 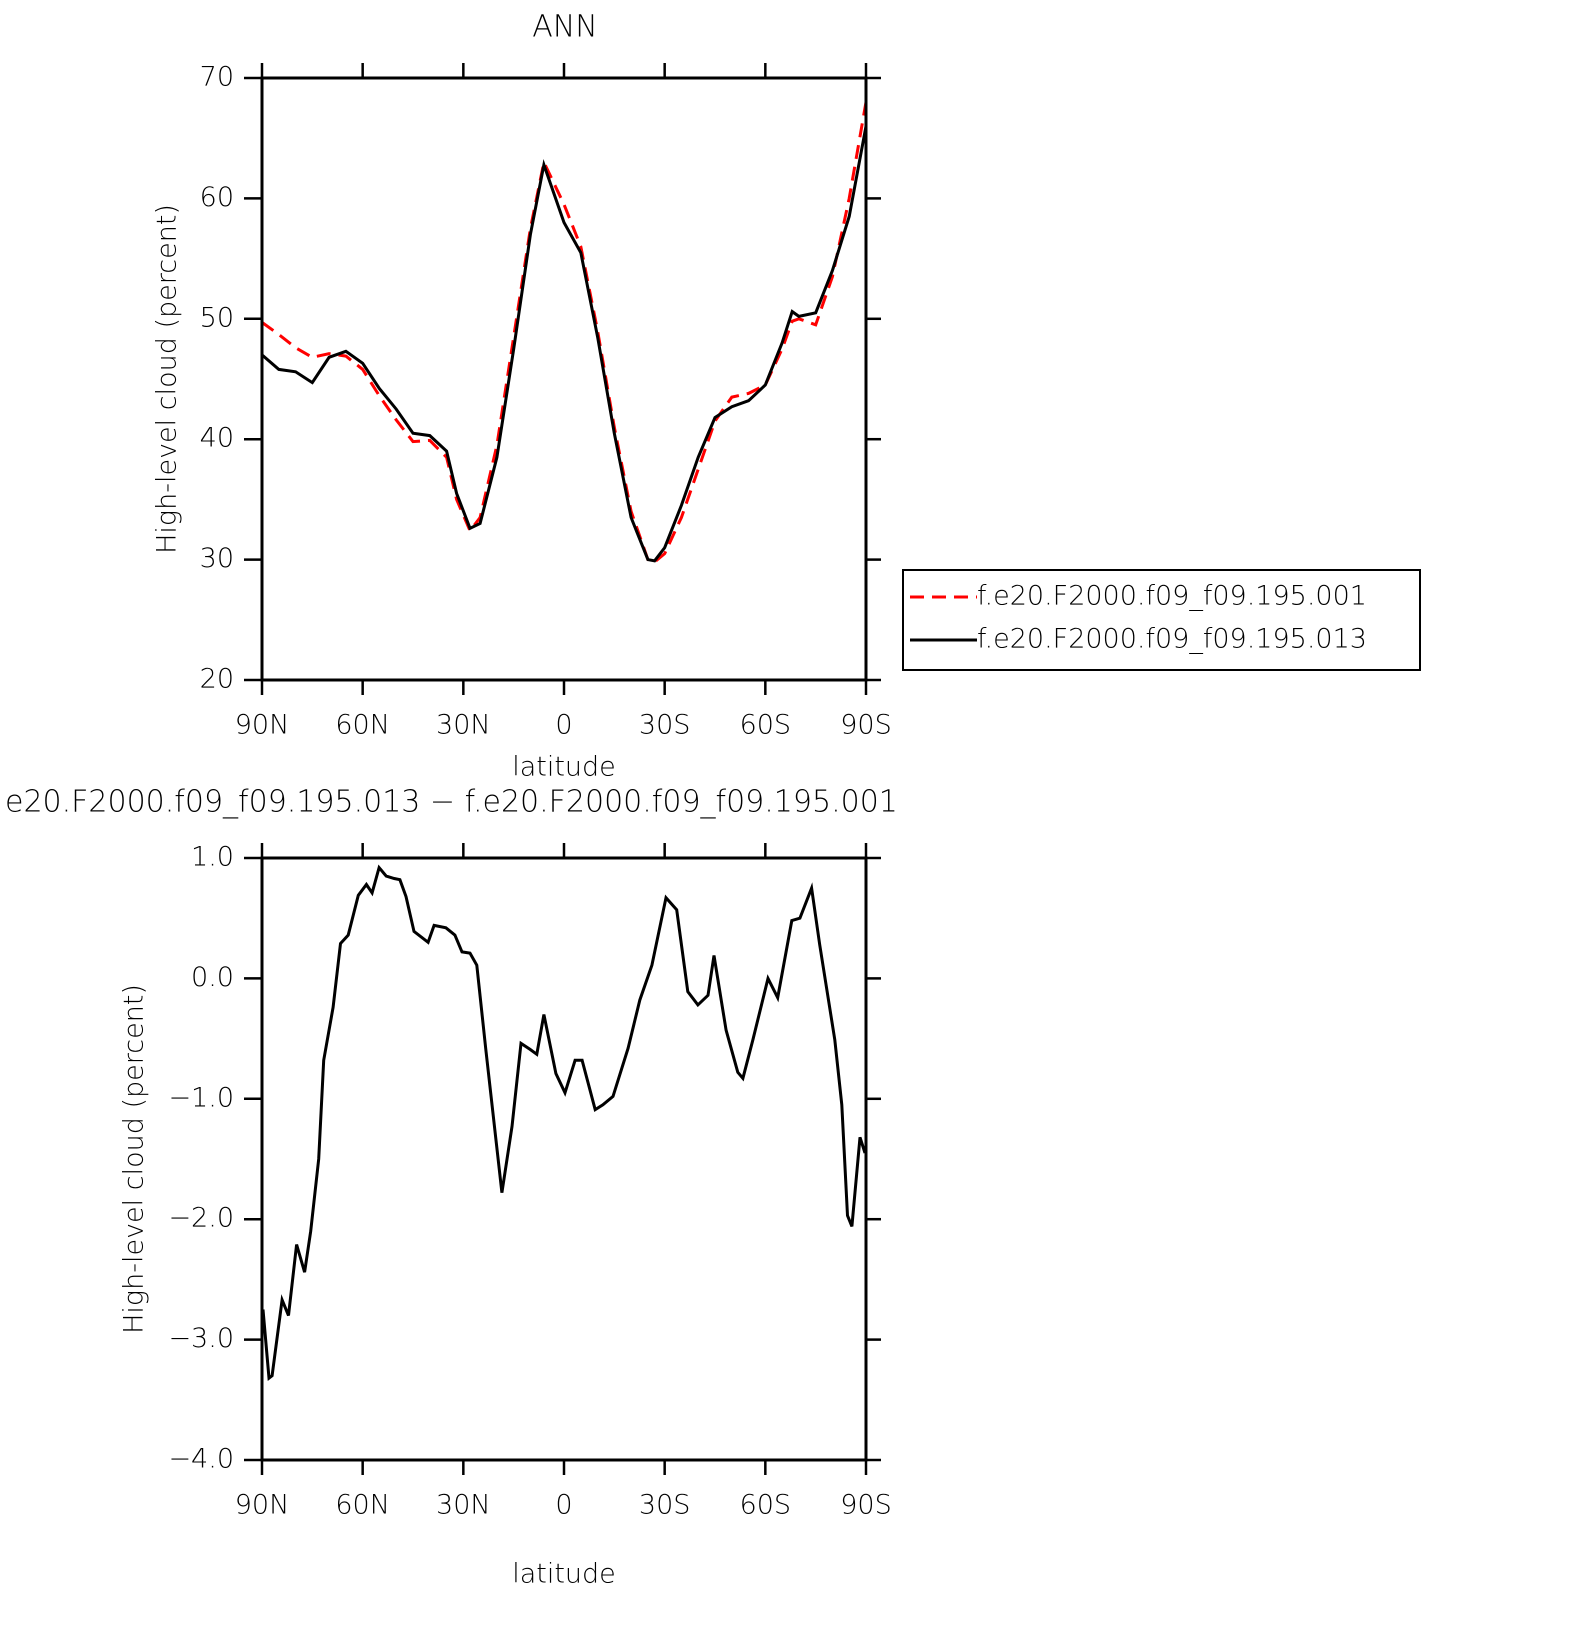 I want to click on y-tick-label: 20, so click(x=217, y=679).